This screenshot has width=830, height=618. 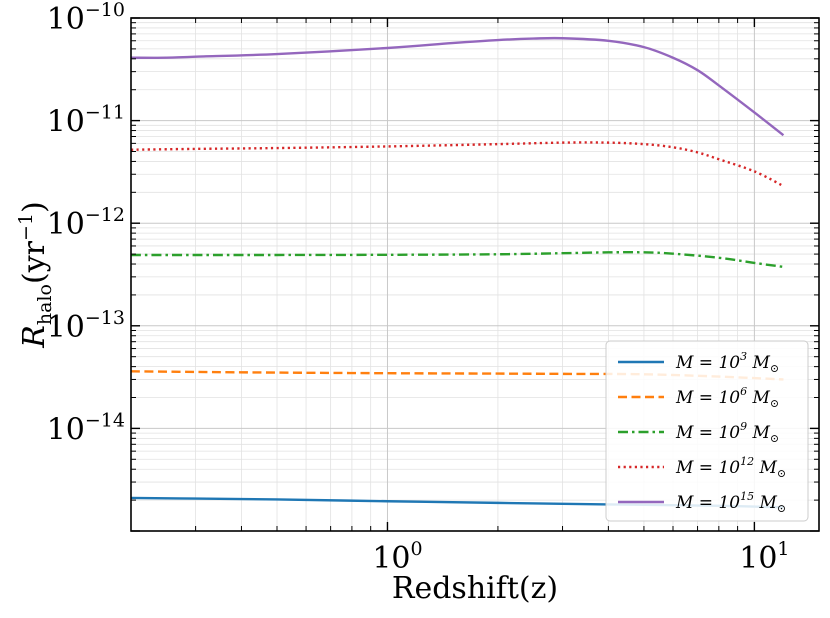 I want to click on legend-label: M = 1015 M⊙, so click(x=730, y=502).